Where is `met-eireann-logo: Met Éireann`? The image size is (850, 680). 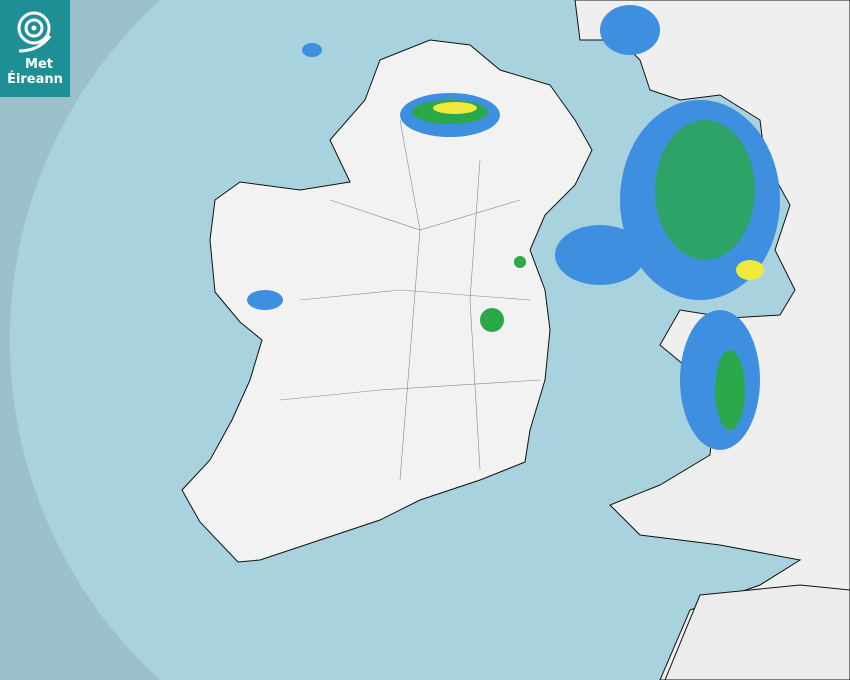 met-eireann-logo: Met Éireann is located at coordinates (35, 48).